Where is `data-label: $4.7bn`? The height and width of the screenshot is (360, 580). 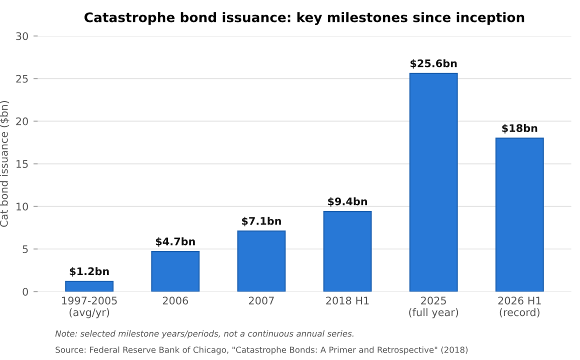
data-label: $4.7bn is located at coordinates (175, 242).